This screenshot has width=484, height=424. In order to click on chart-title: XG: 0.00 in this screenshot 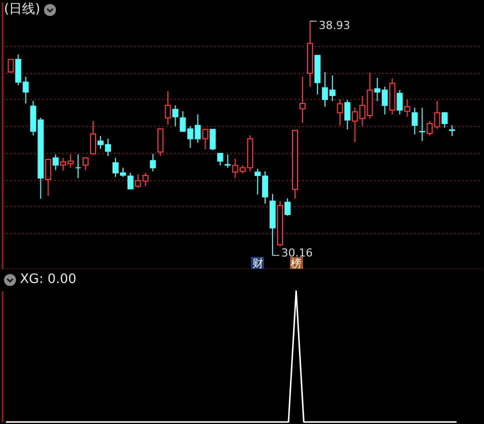, I will do `click(48, 280)`.